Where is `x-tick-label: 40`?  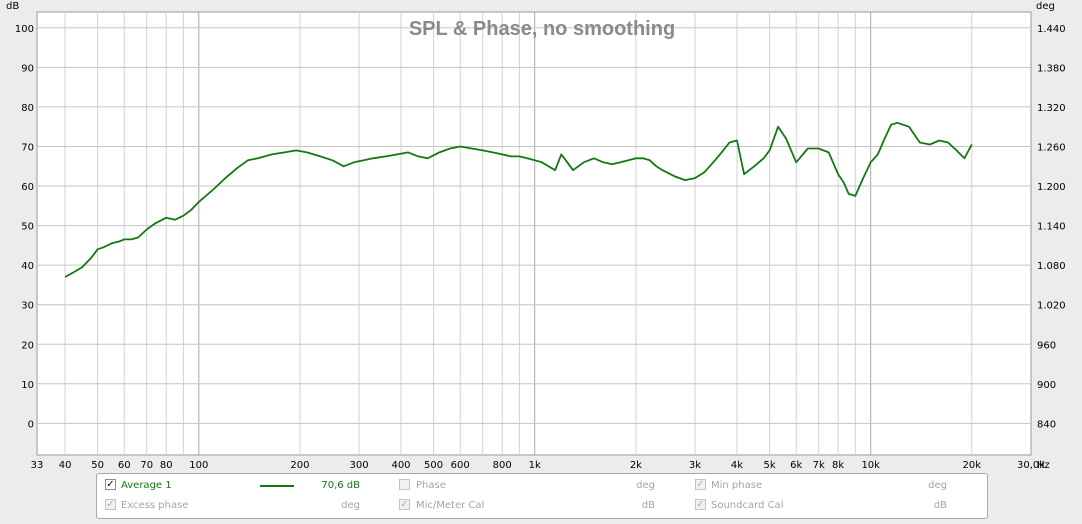 x-tick-label: 40 is located at coordinates (65, 465).